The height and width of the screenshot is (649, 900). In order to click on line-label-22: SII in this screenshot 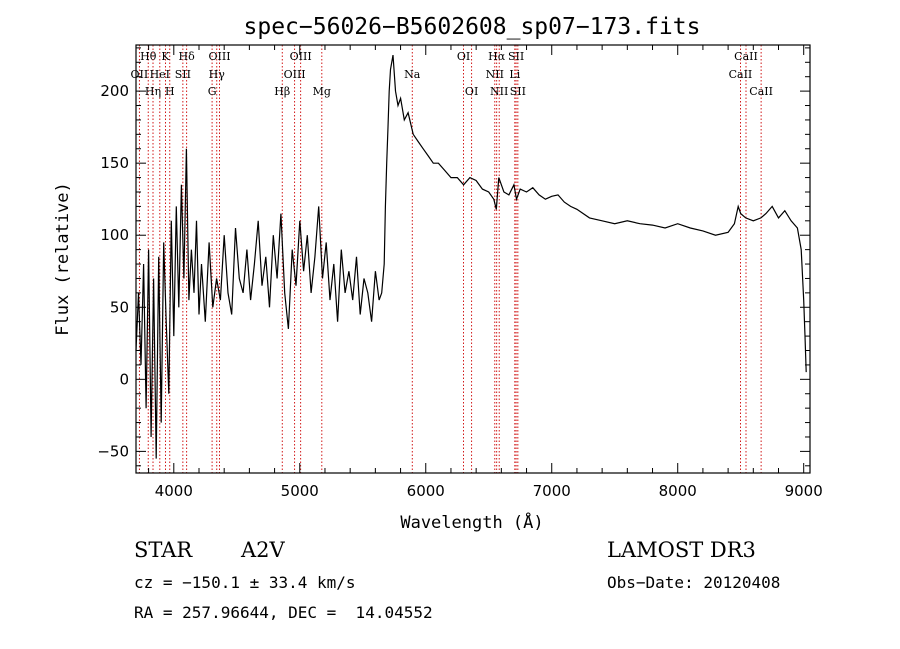, I will do `click(516, 56)`.